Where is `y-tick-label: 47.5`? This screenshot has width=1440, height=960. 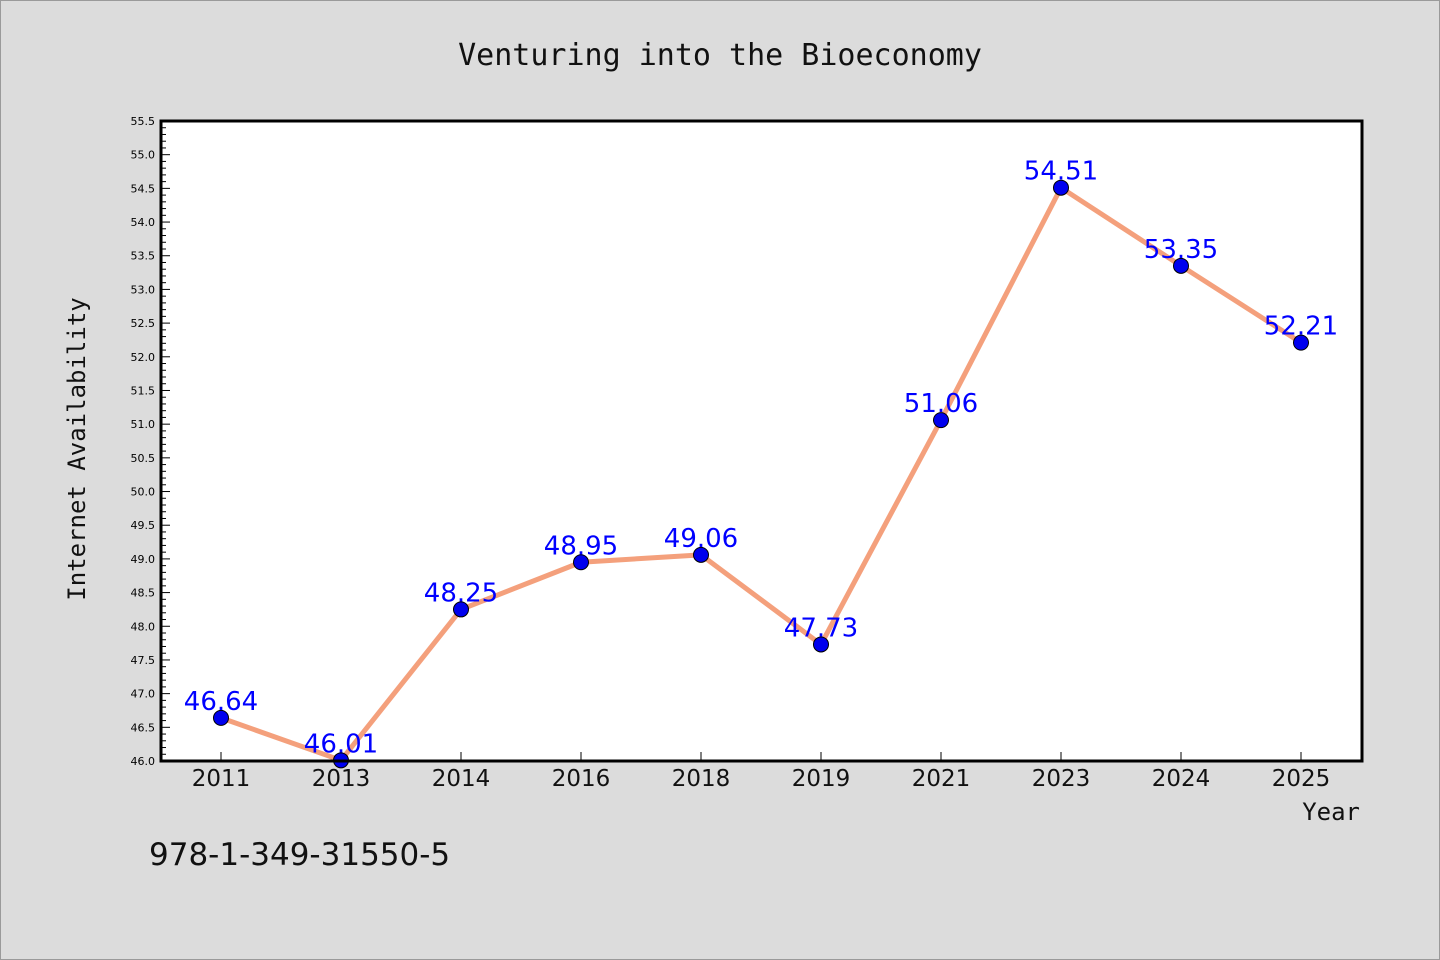
y-tick-label: 47.5 is located at coordinates (143, 660).